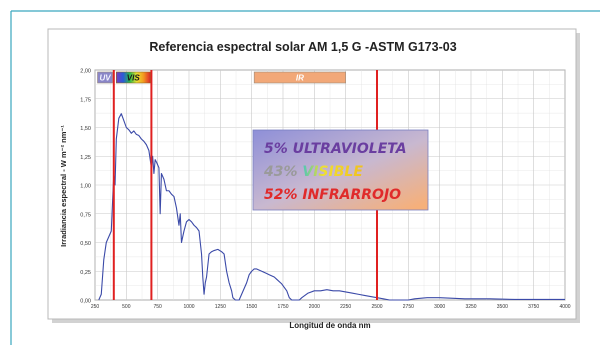 This screenshot has height=350, width=607. I want to click on x-tick-label: 2750, so click(408, 307).